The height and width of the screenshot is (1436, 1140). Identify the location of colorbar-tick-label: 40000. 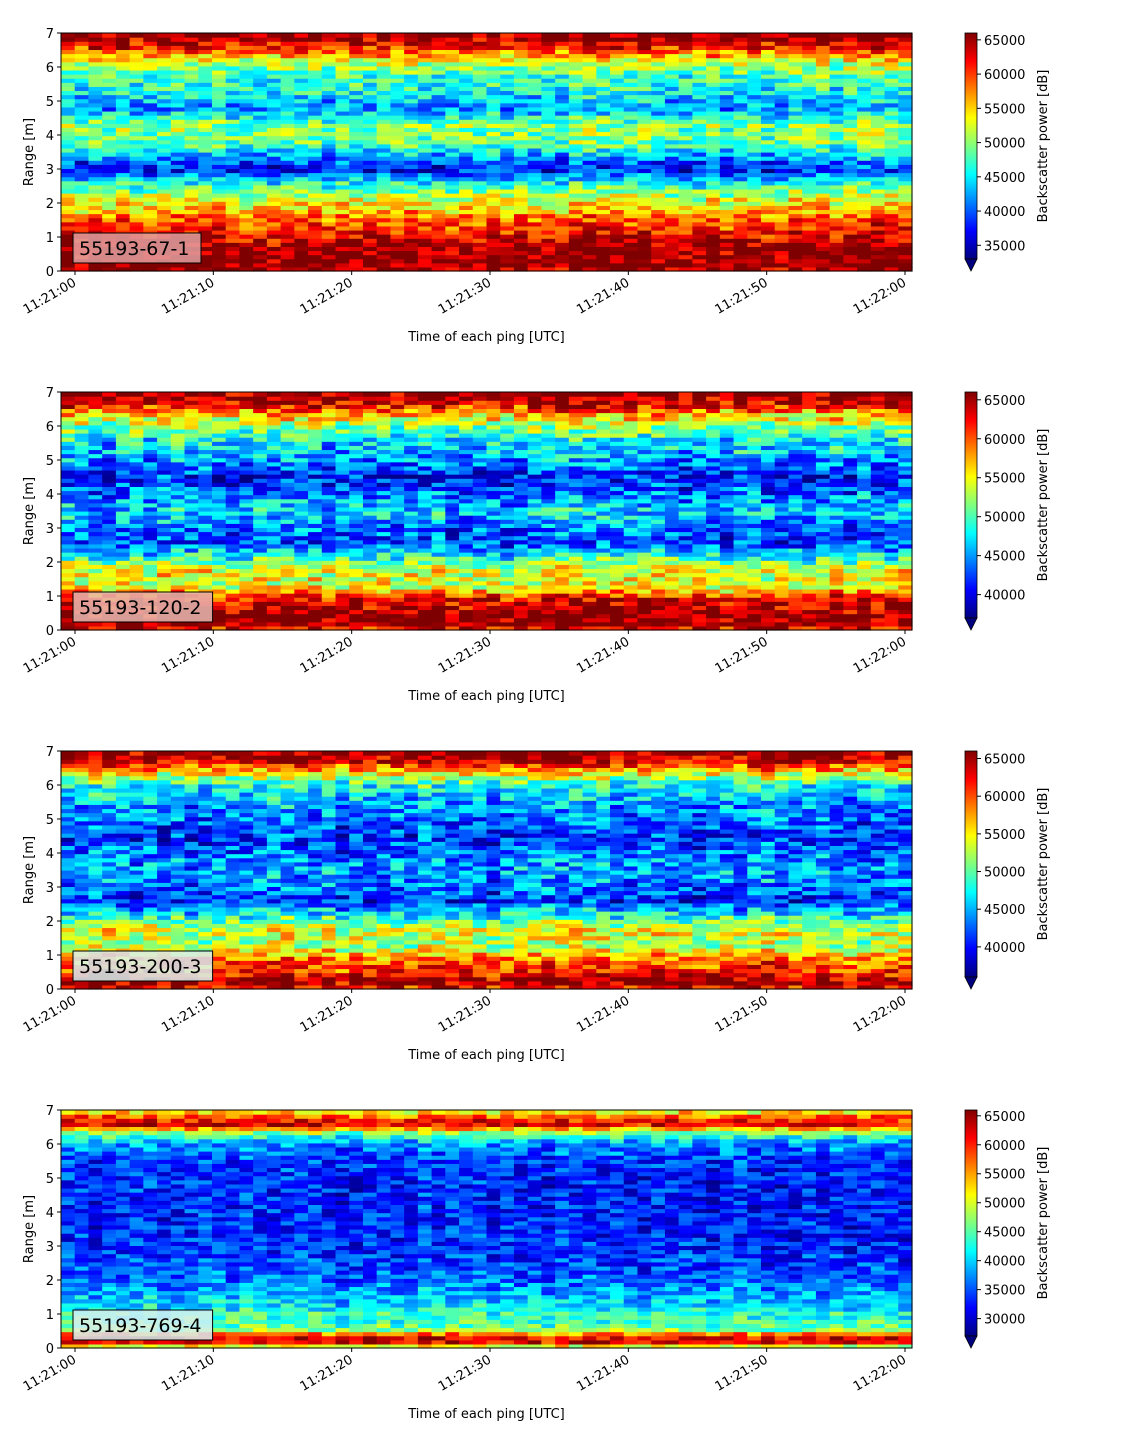
(1004, 212).